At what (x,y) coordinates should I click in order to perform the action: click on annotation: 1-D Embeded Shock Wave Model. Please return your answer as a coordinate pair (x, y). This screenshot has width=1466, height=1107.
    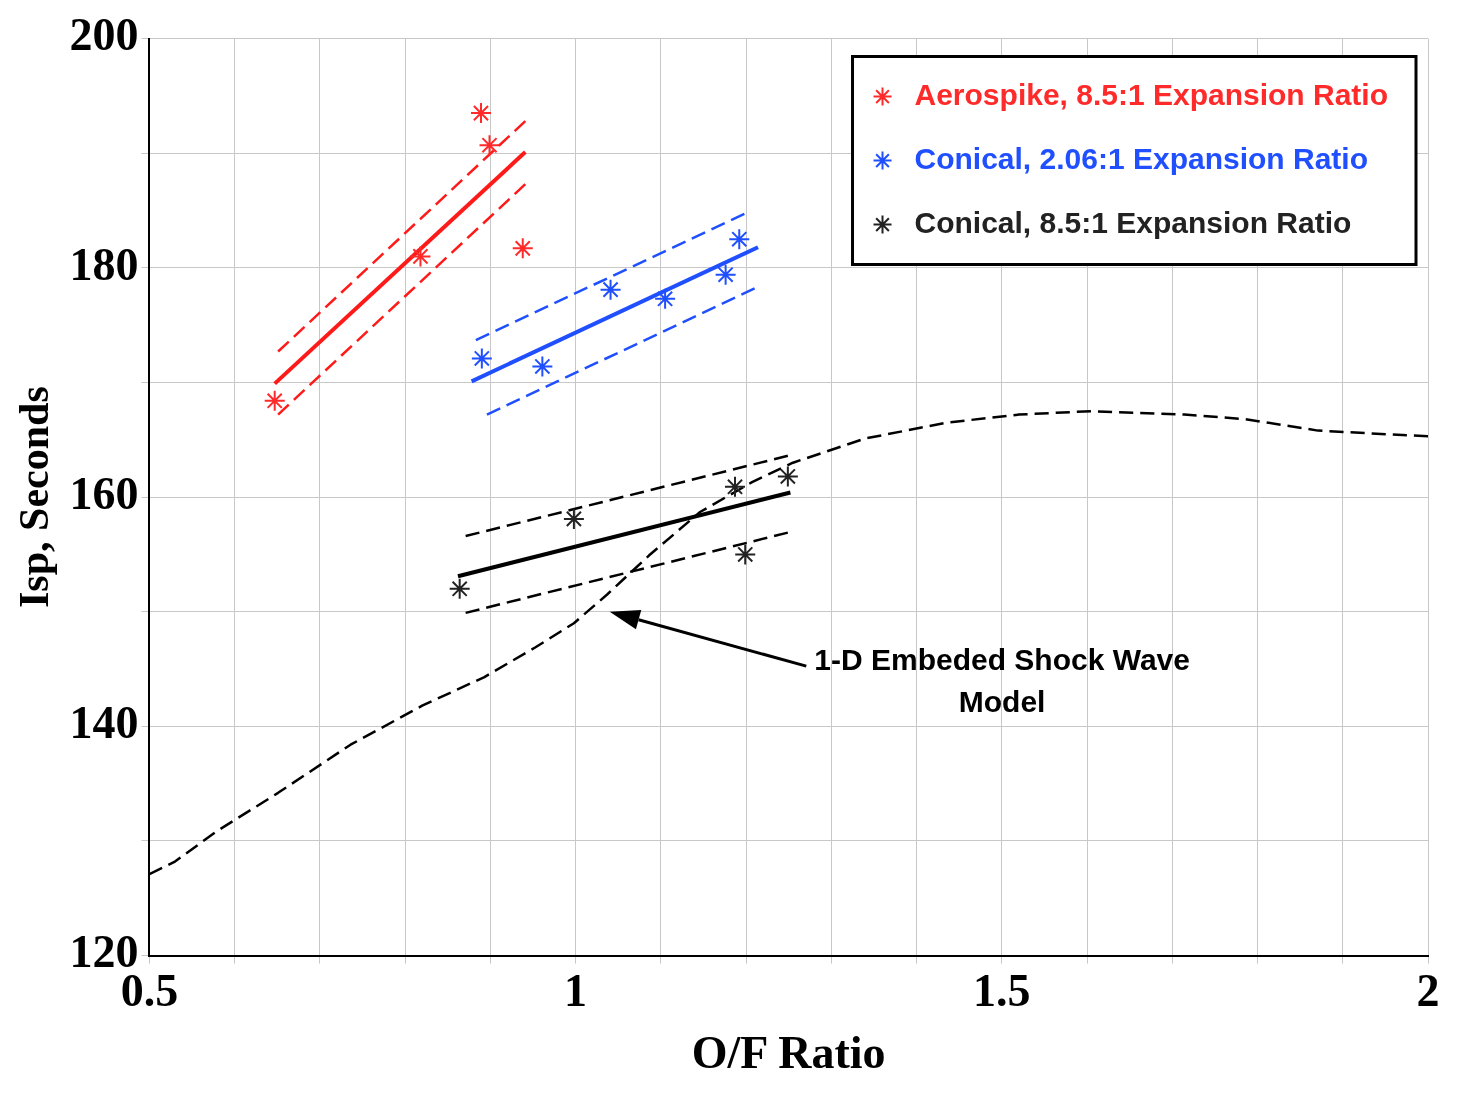
    Looking at the image, I should click on (1002, 681).